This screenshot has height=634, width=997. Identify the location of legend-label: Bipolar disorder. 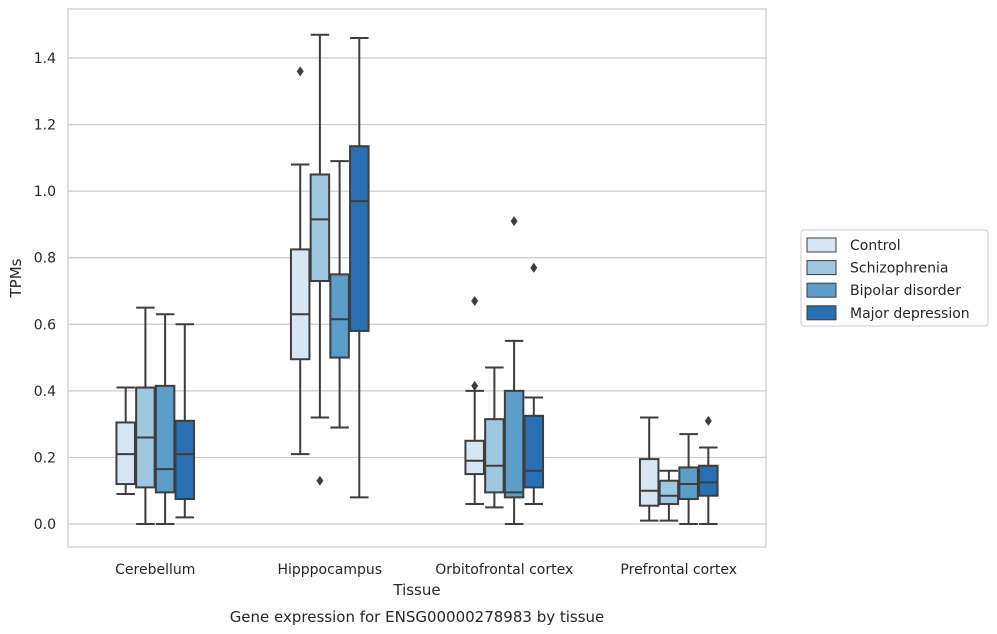
(905, 291).